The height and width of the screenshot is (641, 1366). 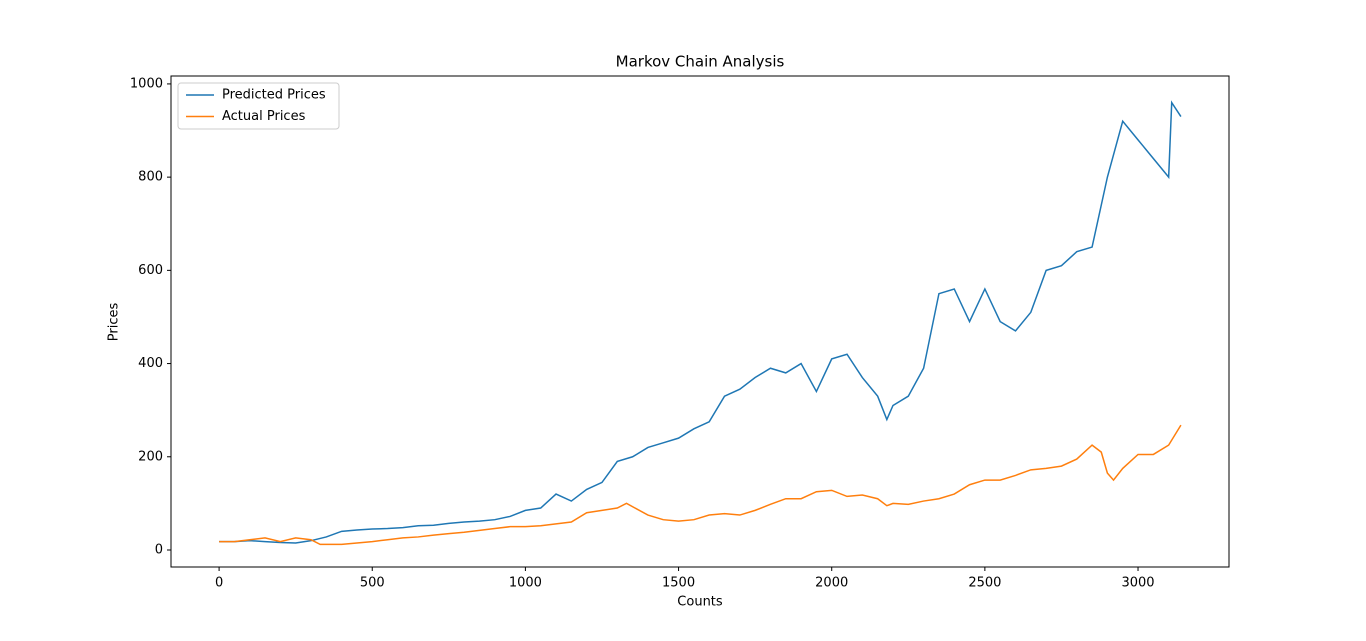 What do you see at coordinates (831, 583) in the screenshot?
I see `x-tick-label: 2000` at bounding box center [831, 583].